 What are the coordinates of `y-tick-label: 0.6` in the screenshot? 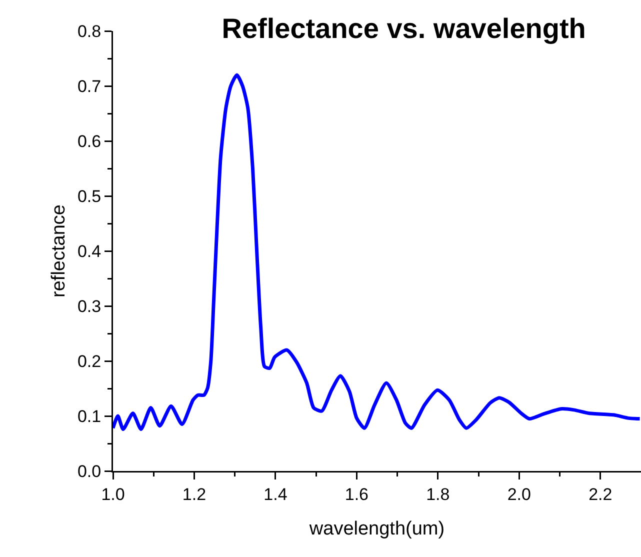 It's located at (89, 141).